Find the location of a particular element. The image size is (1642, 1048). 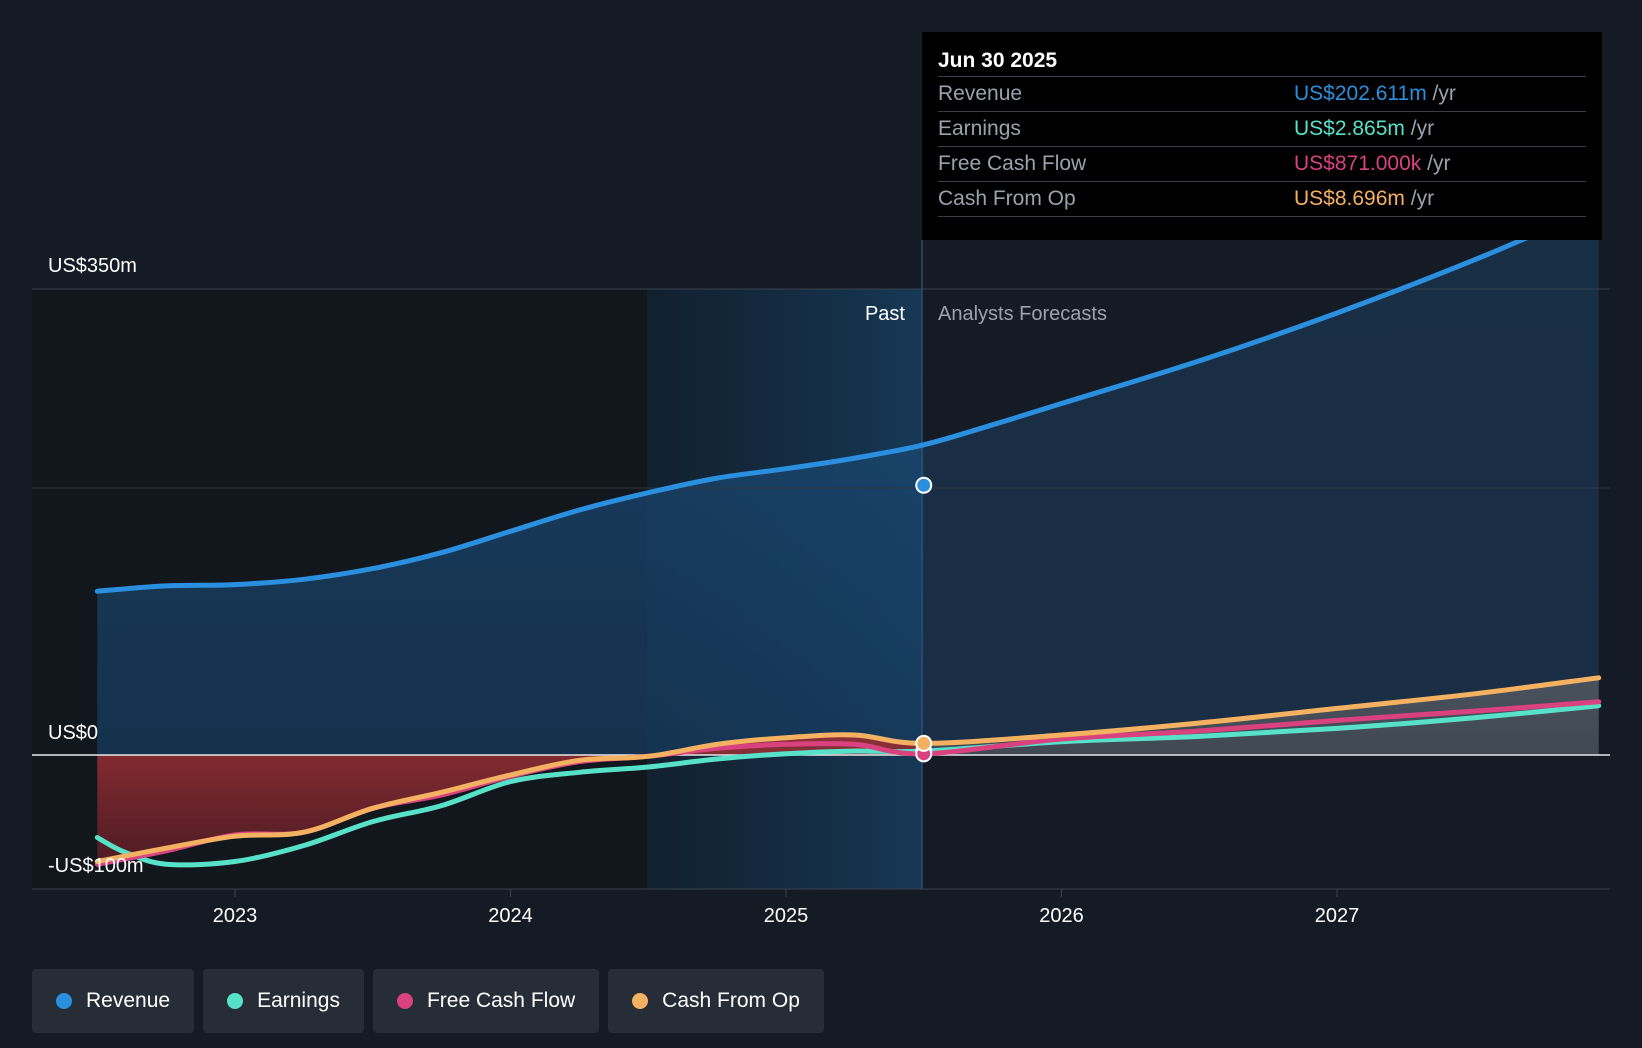

legend-label: Cash From Op is located at coordinates (731, 1000).